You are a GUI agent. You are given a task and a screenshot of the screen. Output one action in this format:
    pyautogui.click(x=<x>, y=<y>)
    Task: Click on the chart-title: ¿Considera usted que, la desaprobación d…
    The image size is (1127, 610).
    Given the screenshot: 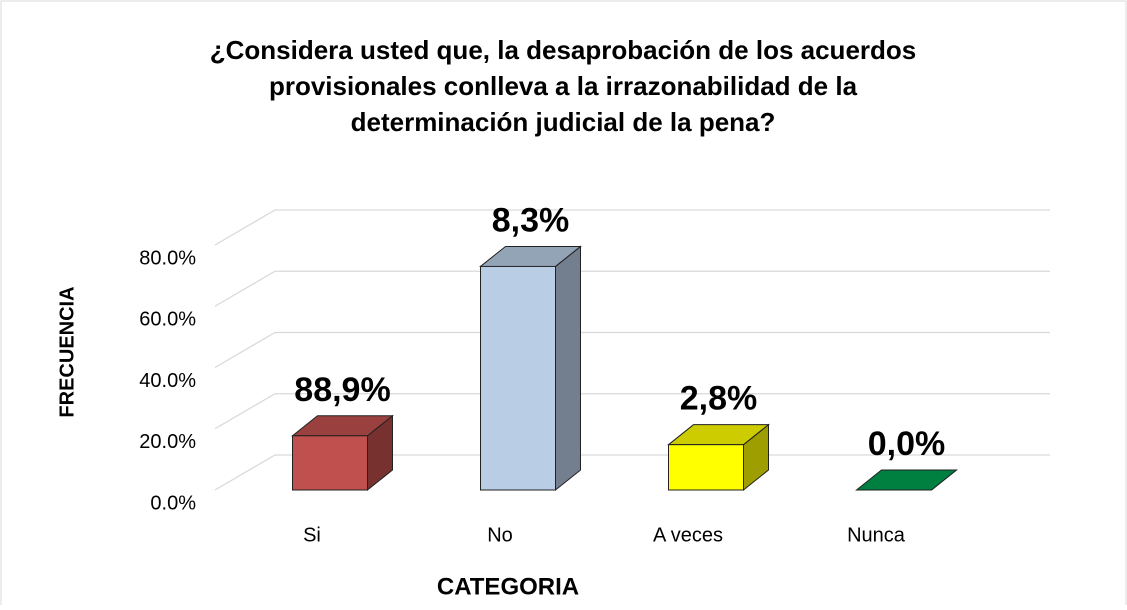 What is the action you would take?
    pyautogui.click(x=563, y=50)
    